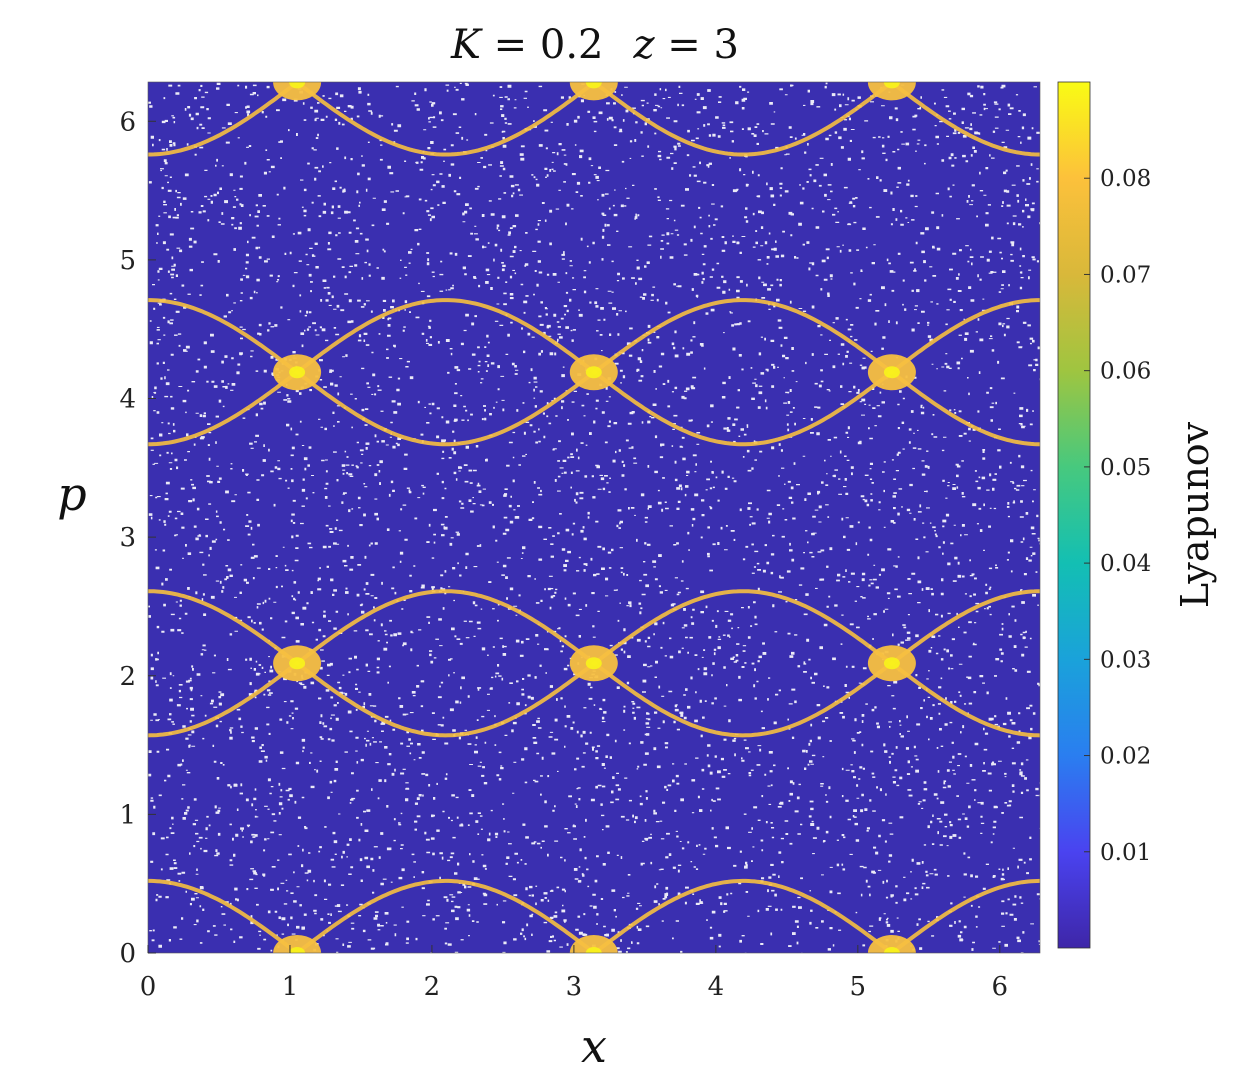  Describe the element at coordinates (858, 987) in the screenshot. I see `x-tick-label-5: 5` at that location.